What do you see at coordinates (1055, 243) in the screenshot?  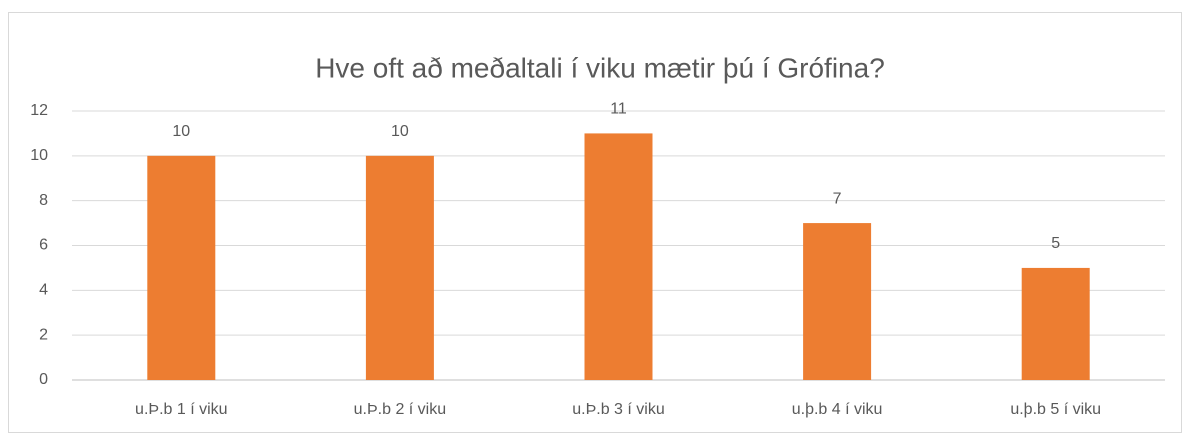 I see `data-label: 5` at bounding box center [1055, 243].